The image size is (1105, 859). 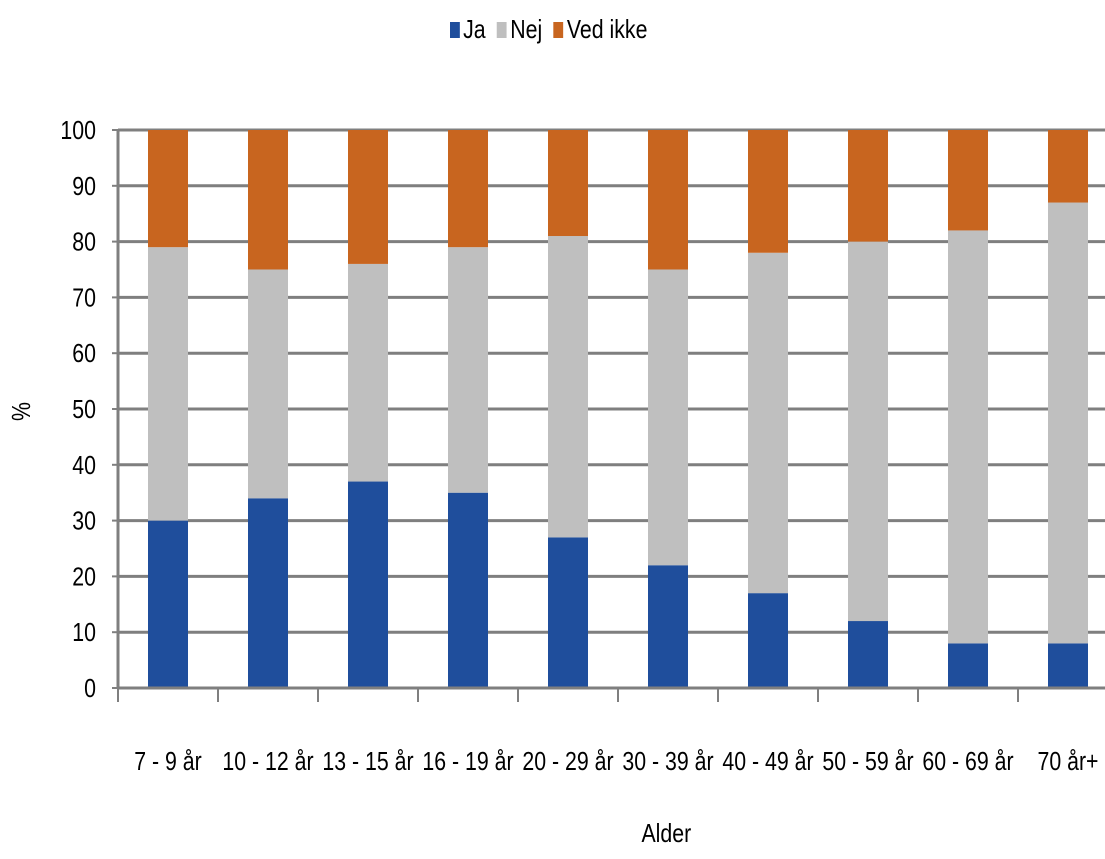 I want to click on legend-label-nej: Nej, so click(x=526, y=29).